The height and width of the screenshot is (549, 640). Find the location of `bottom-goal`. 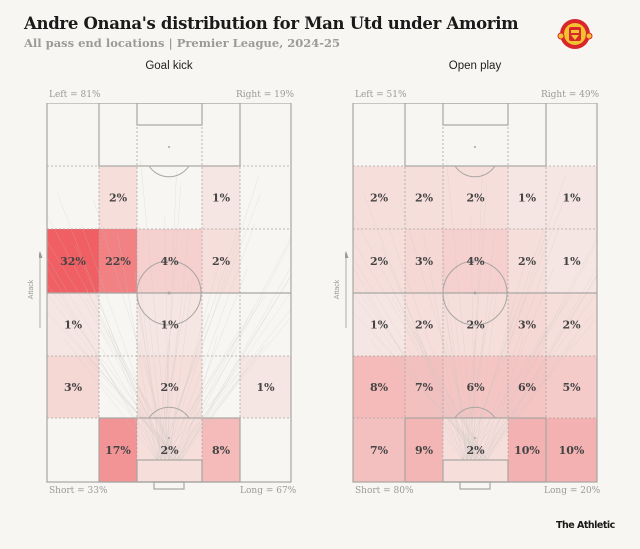

bottom-goal is located at coordinates (475, 485).